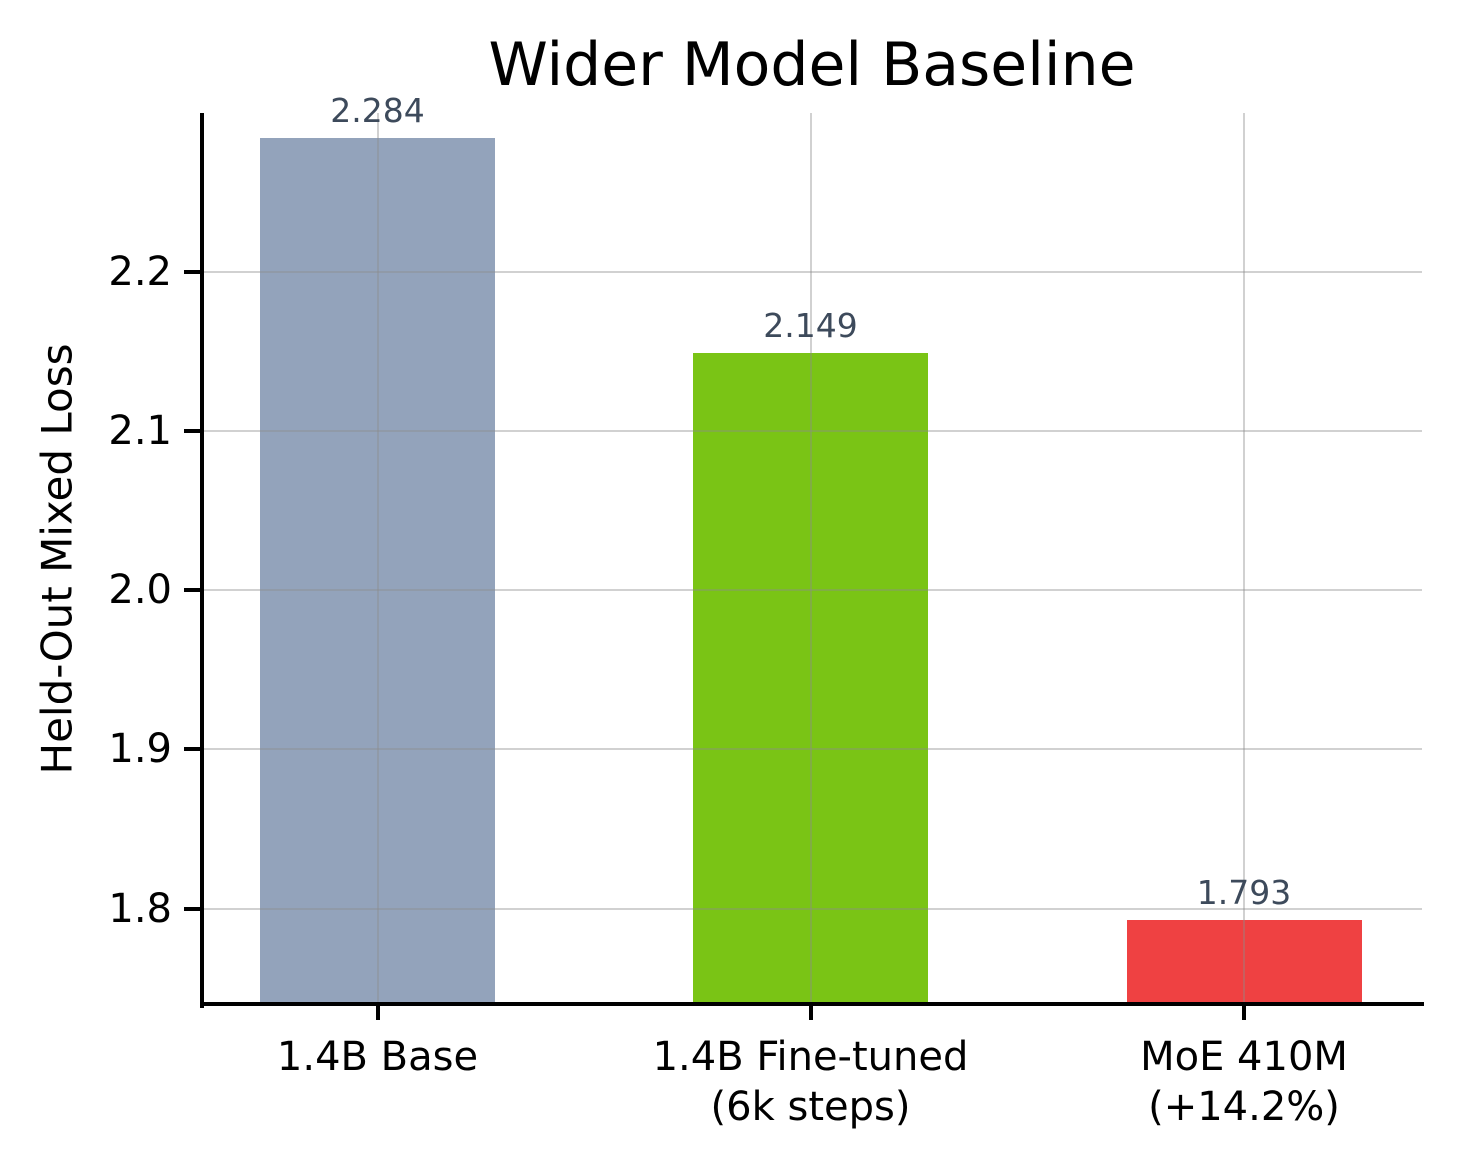 The height and width of the screenshot is (1170, 1463). Describe the element at coordinates (811, 1082) in the screenshot. I see `x-tick-label: 1.4B Fine-tuned (6k steps)` at that location.